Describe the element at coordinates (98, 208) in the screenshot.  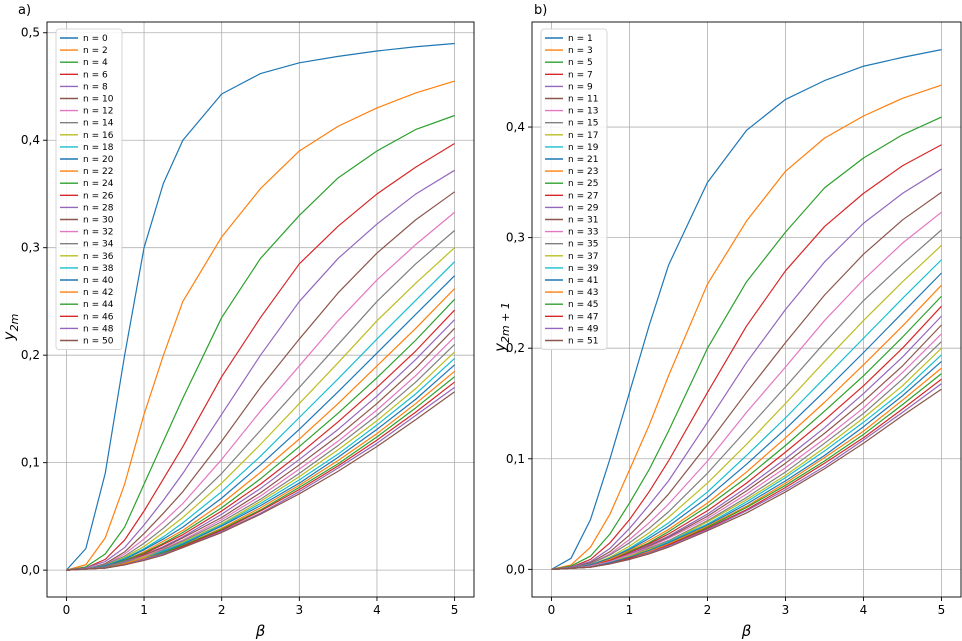
I see `legend-entry: n = 28` at that location.